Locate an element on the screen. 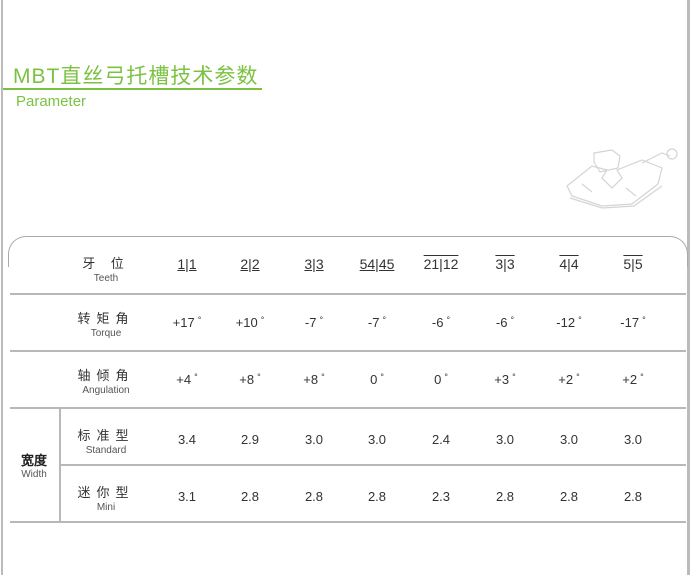 Image resolution: width=690 pixels, height=575 pixels. row-label-cn: 标准型 is located at coordinates (106, 435).